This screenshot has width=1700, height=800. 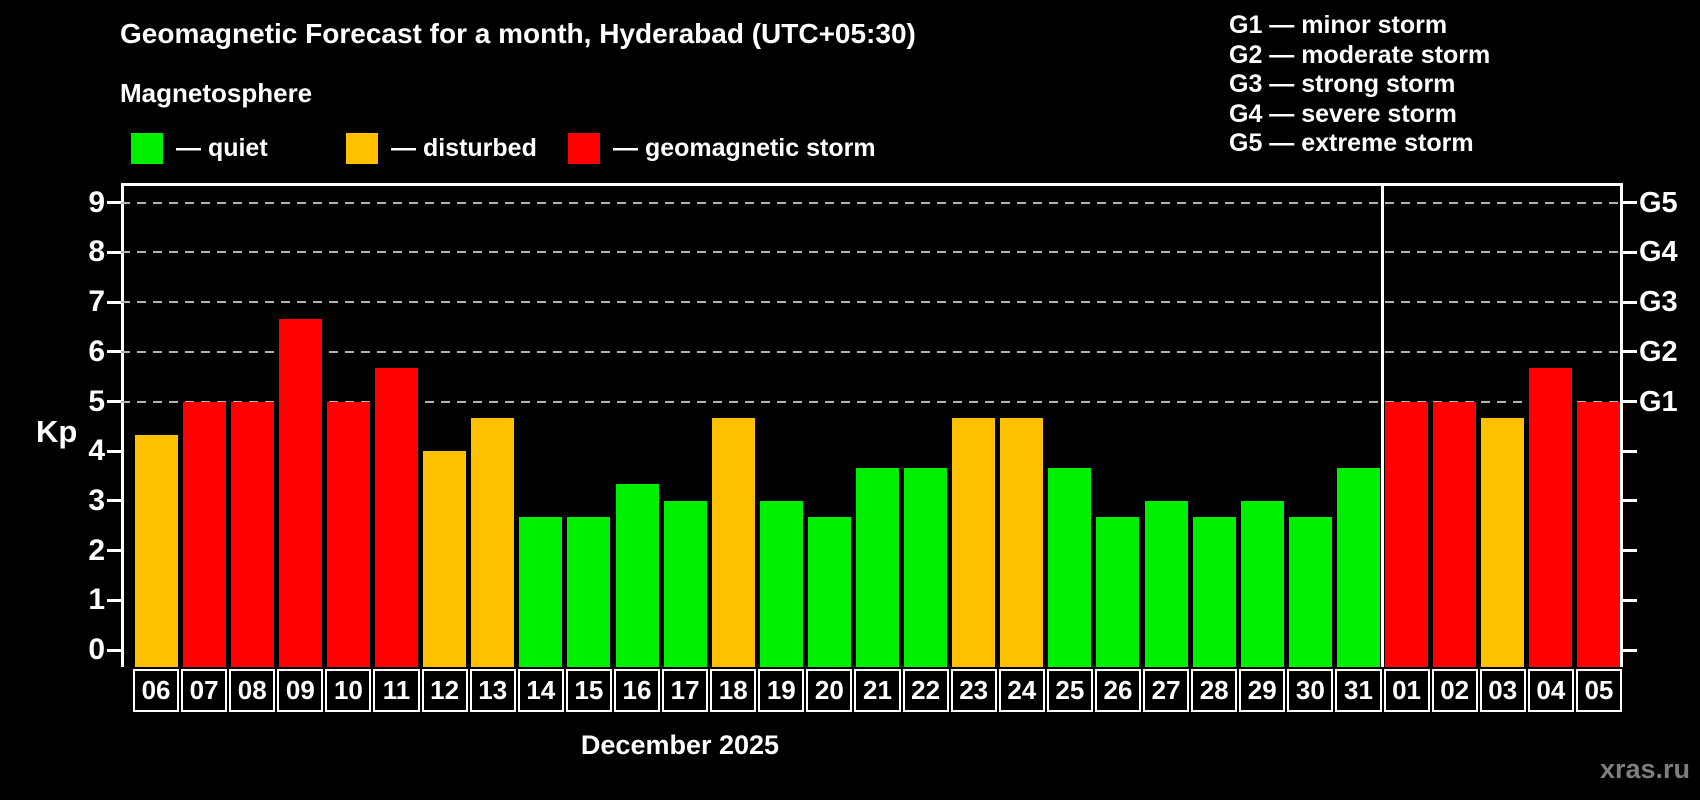 I want to click on legend-item-label: — geomagnetic storm, so click(x=744, y=147).